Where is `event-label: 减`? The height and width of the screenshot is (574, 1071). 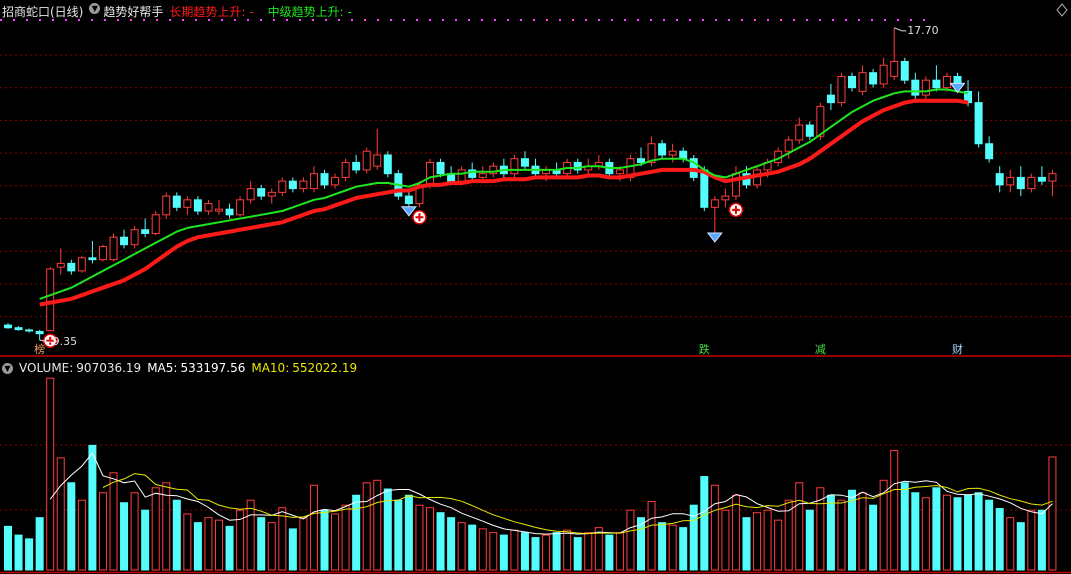
event-label: 减 is located at coordinates (820, 349).